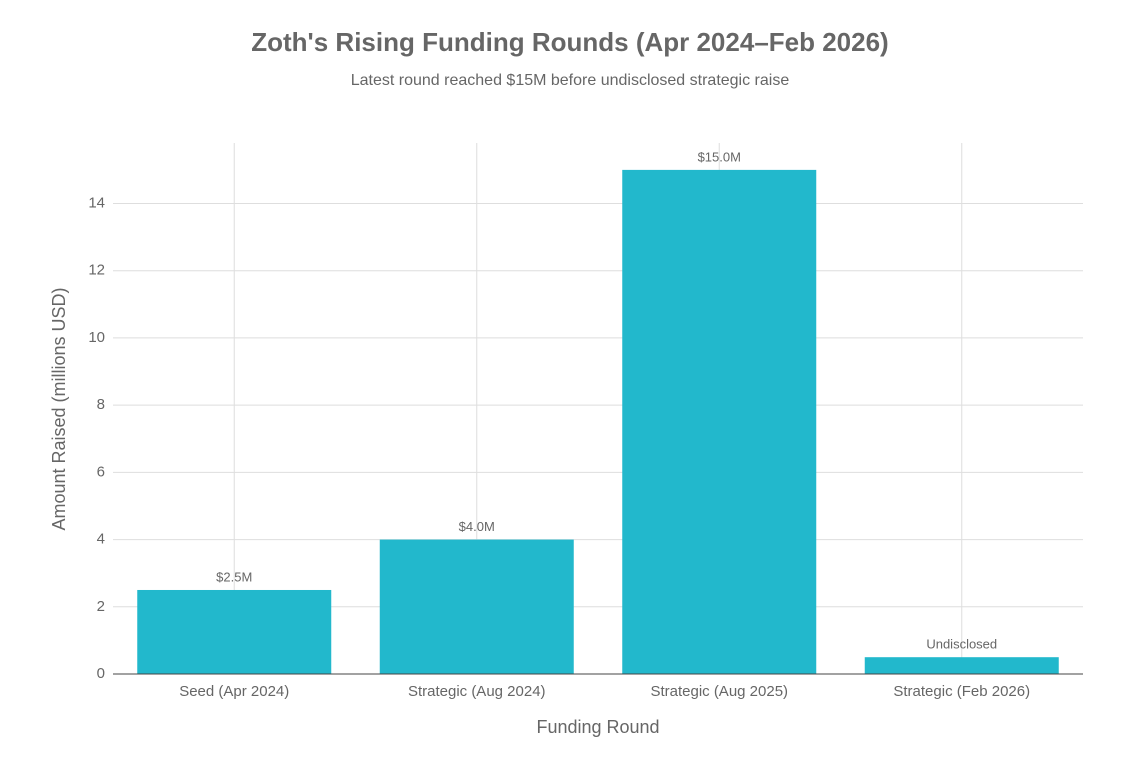 The height and width of the screenshot is (760, 1140). What do you see at coordinates (961, 691) in the screenshot?
I see `x-tick-label: Strategic (Feb 2026)` at bounding box center [961, 691].